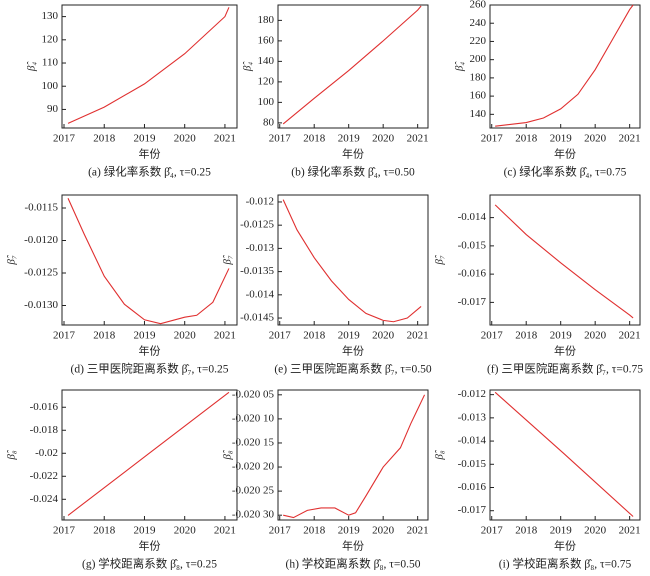 The image size is (650, 576). Describe the element at coordinates (253, 467) in the screenshot. I see `y-tick-label: -0.020 20` at that location.